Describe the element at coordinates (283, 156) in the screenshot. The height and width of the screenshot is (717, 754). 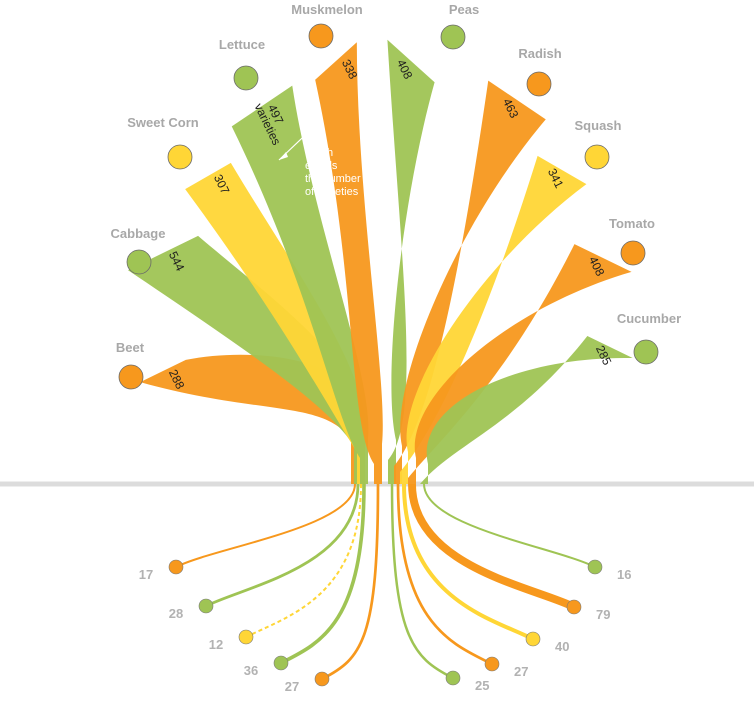
I see `annotation-arrowhead-low` at that location.